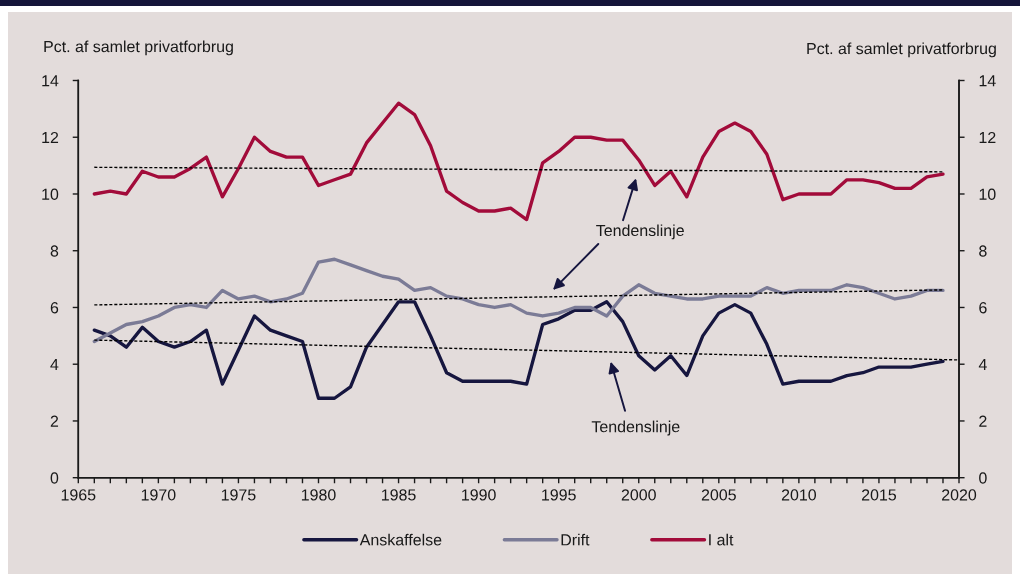  I want to click on x-tick-label: 1980, so click(318, 495).